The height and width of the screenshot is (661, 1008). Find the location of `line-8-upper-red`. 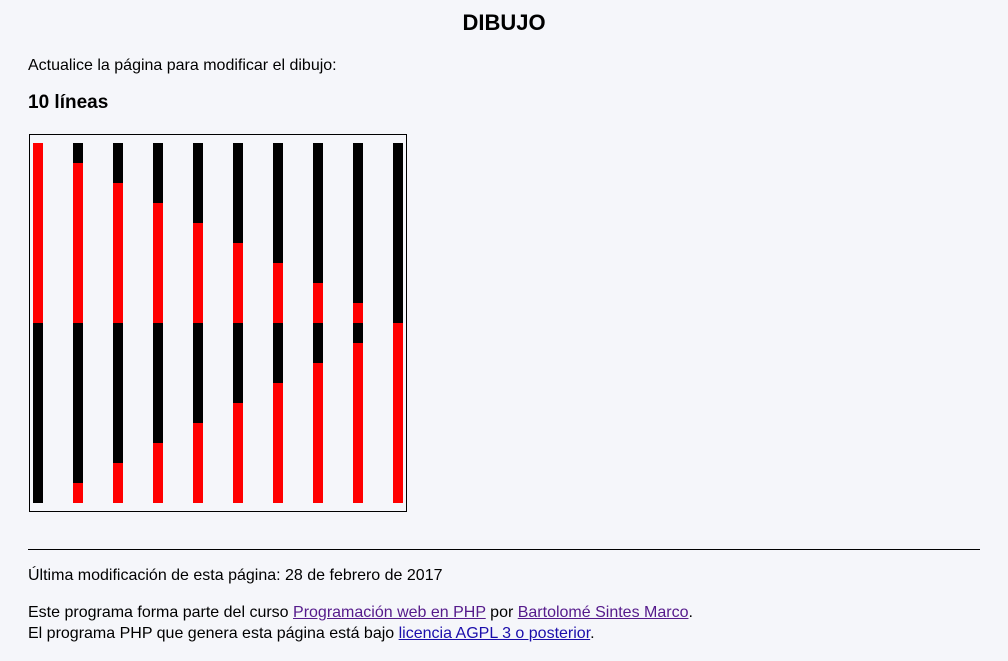

line-8-upper-red is located at coordinates (318, 303).